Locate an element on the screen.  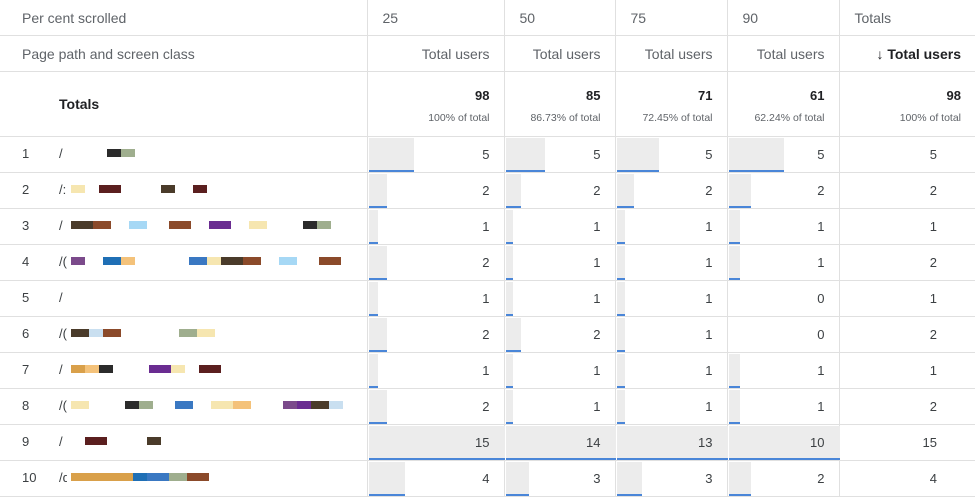
totals-value: 61 is located at coordinates (817, 95).